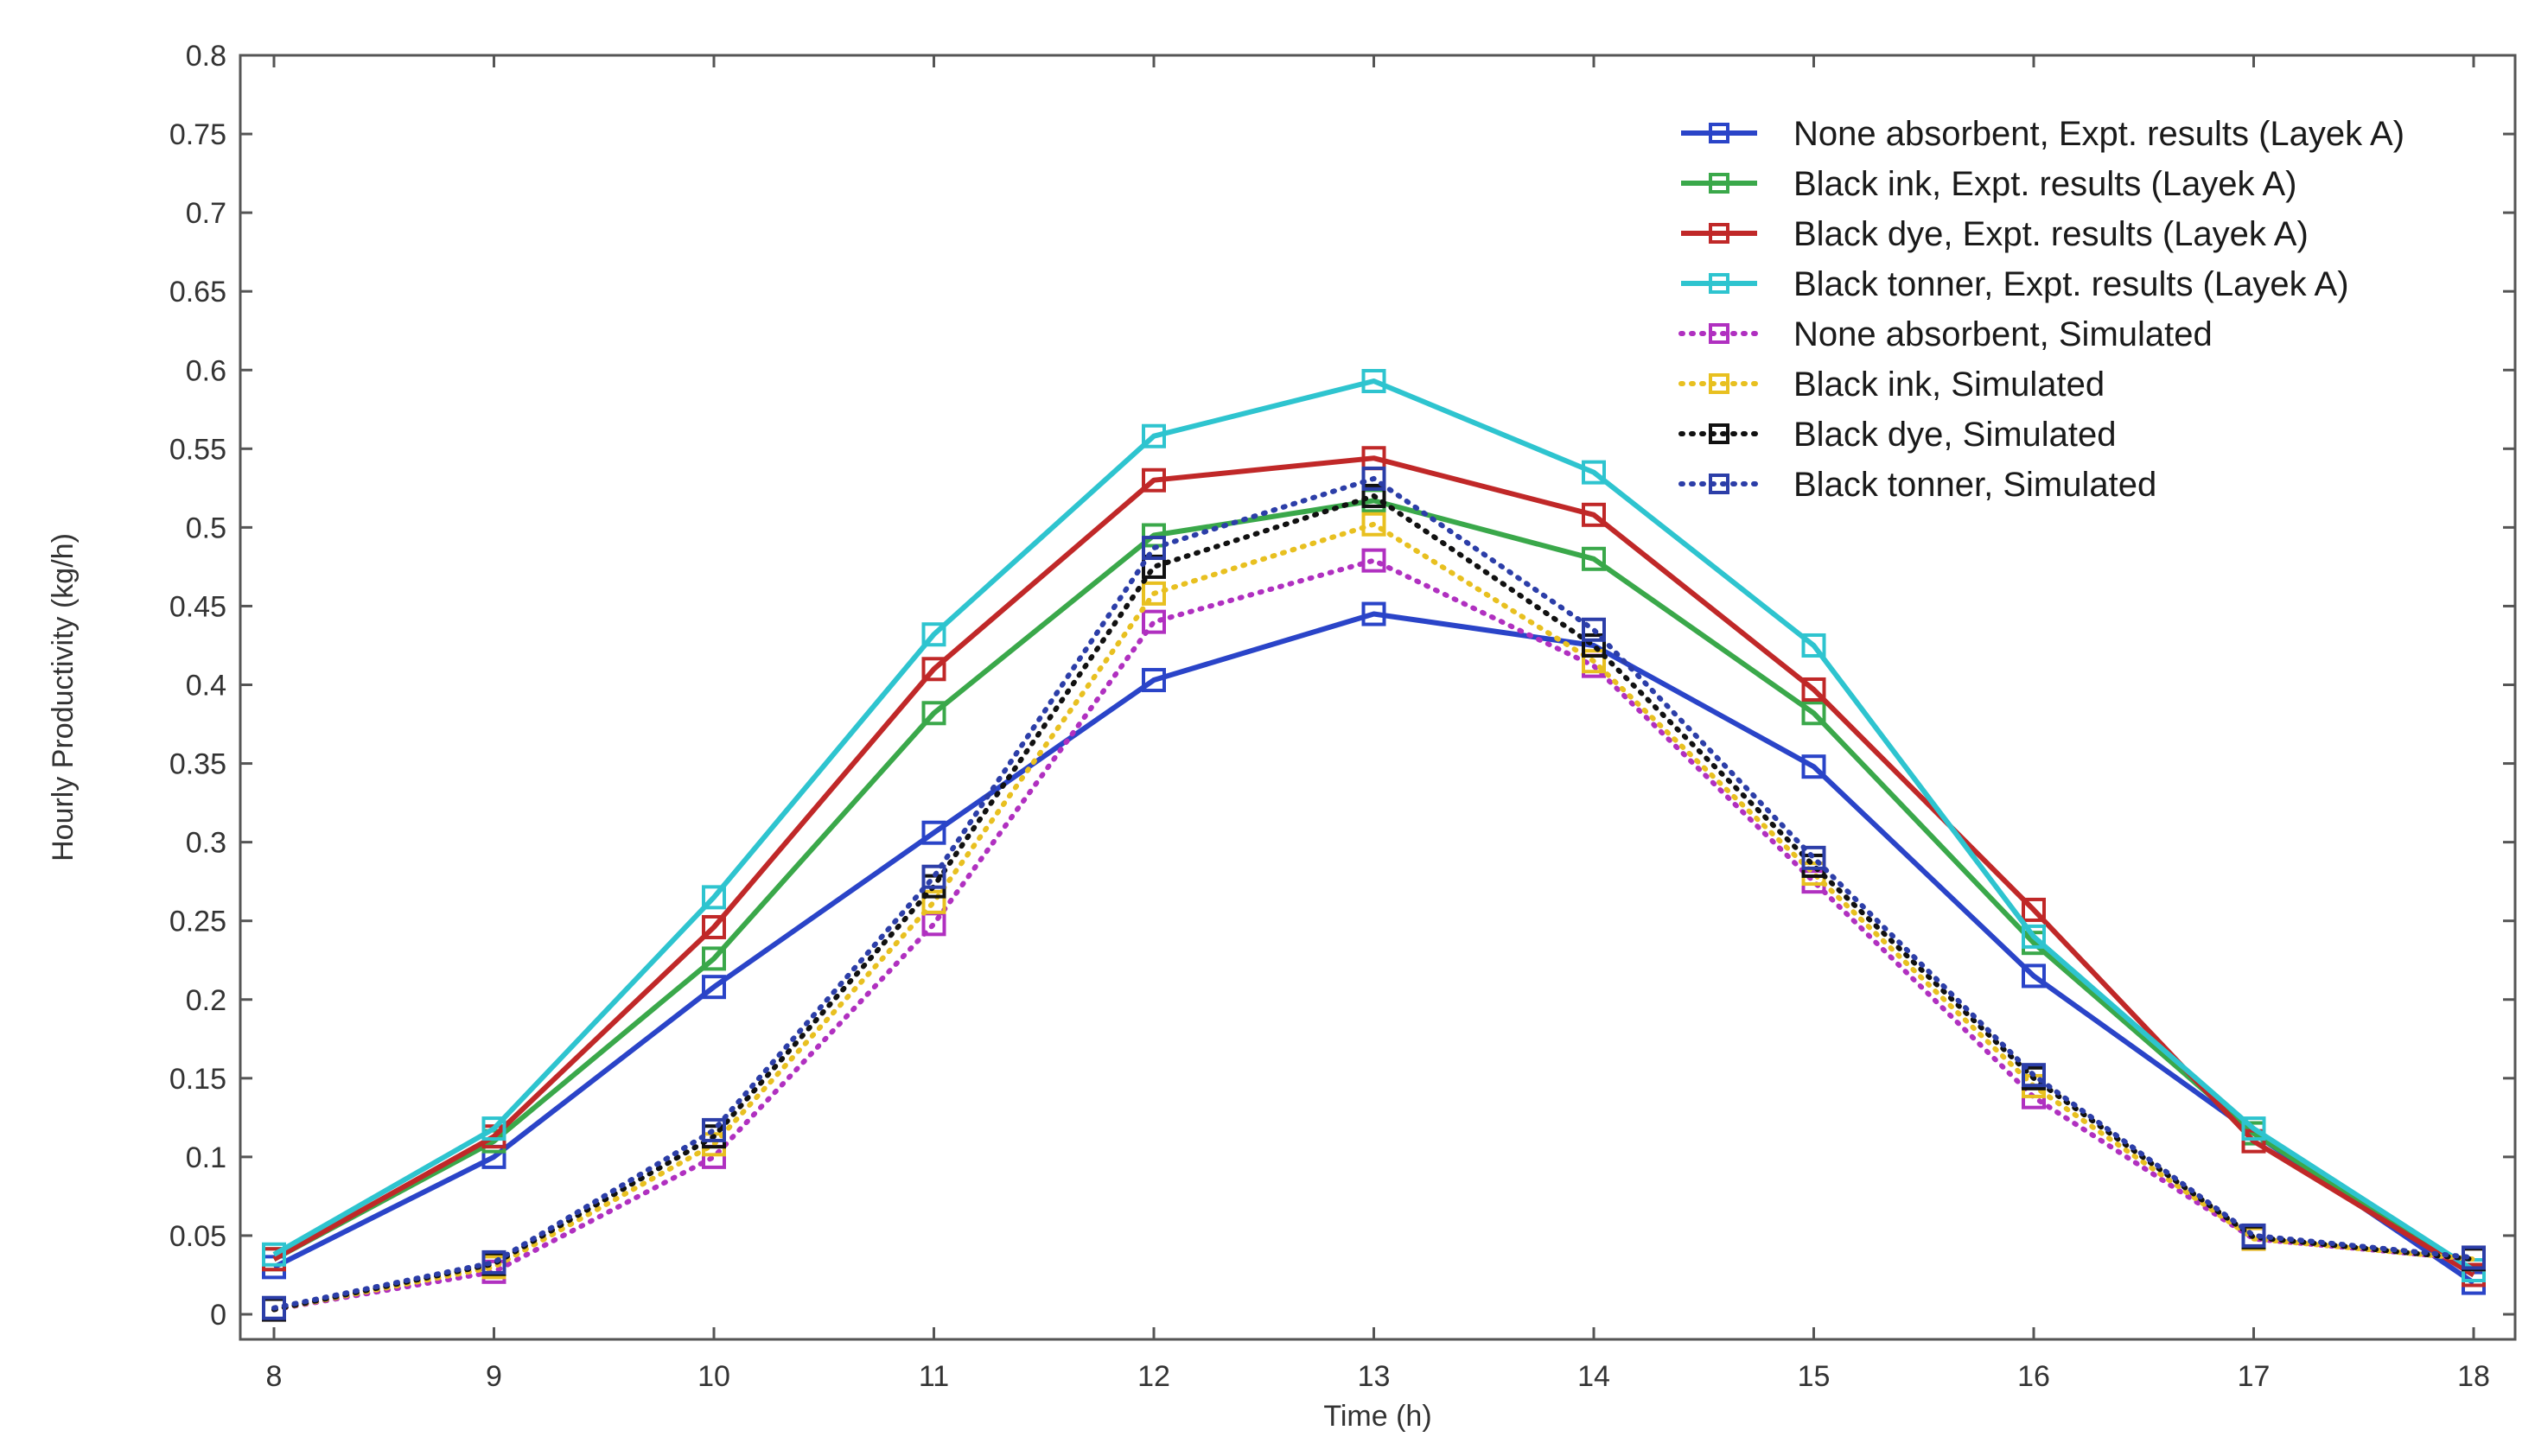 This screenshot has width=2535, height=1456. Describe the element at coordinates (2033, 1376) in the screenshot. I see `x-tick-label: 16` at that location.